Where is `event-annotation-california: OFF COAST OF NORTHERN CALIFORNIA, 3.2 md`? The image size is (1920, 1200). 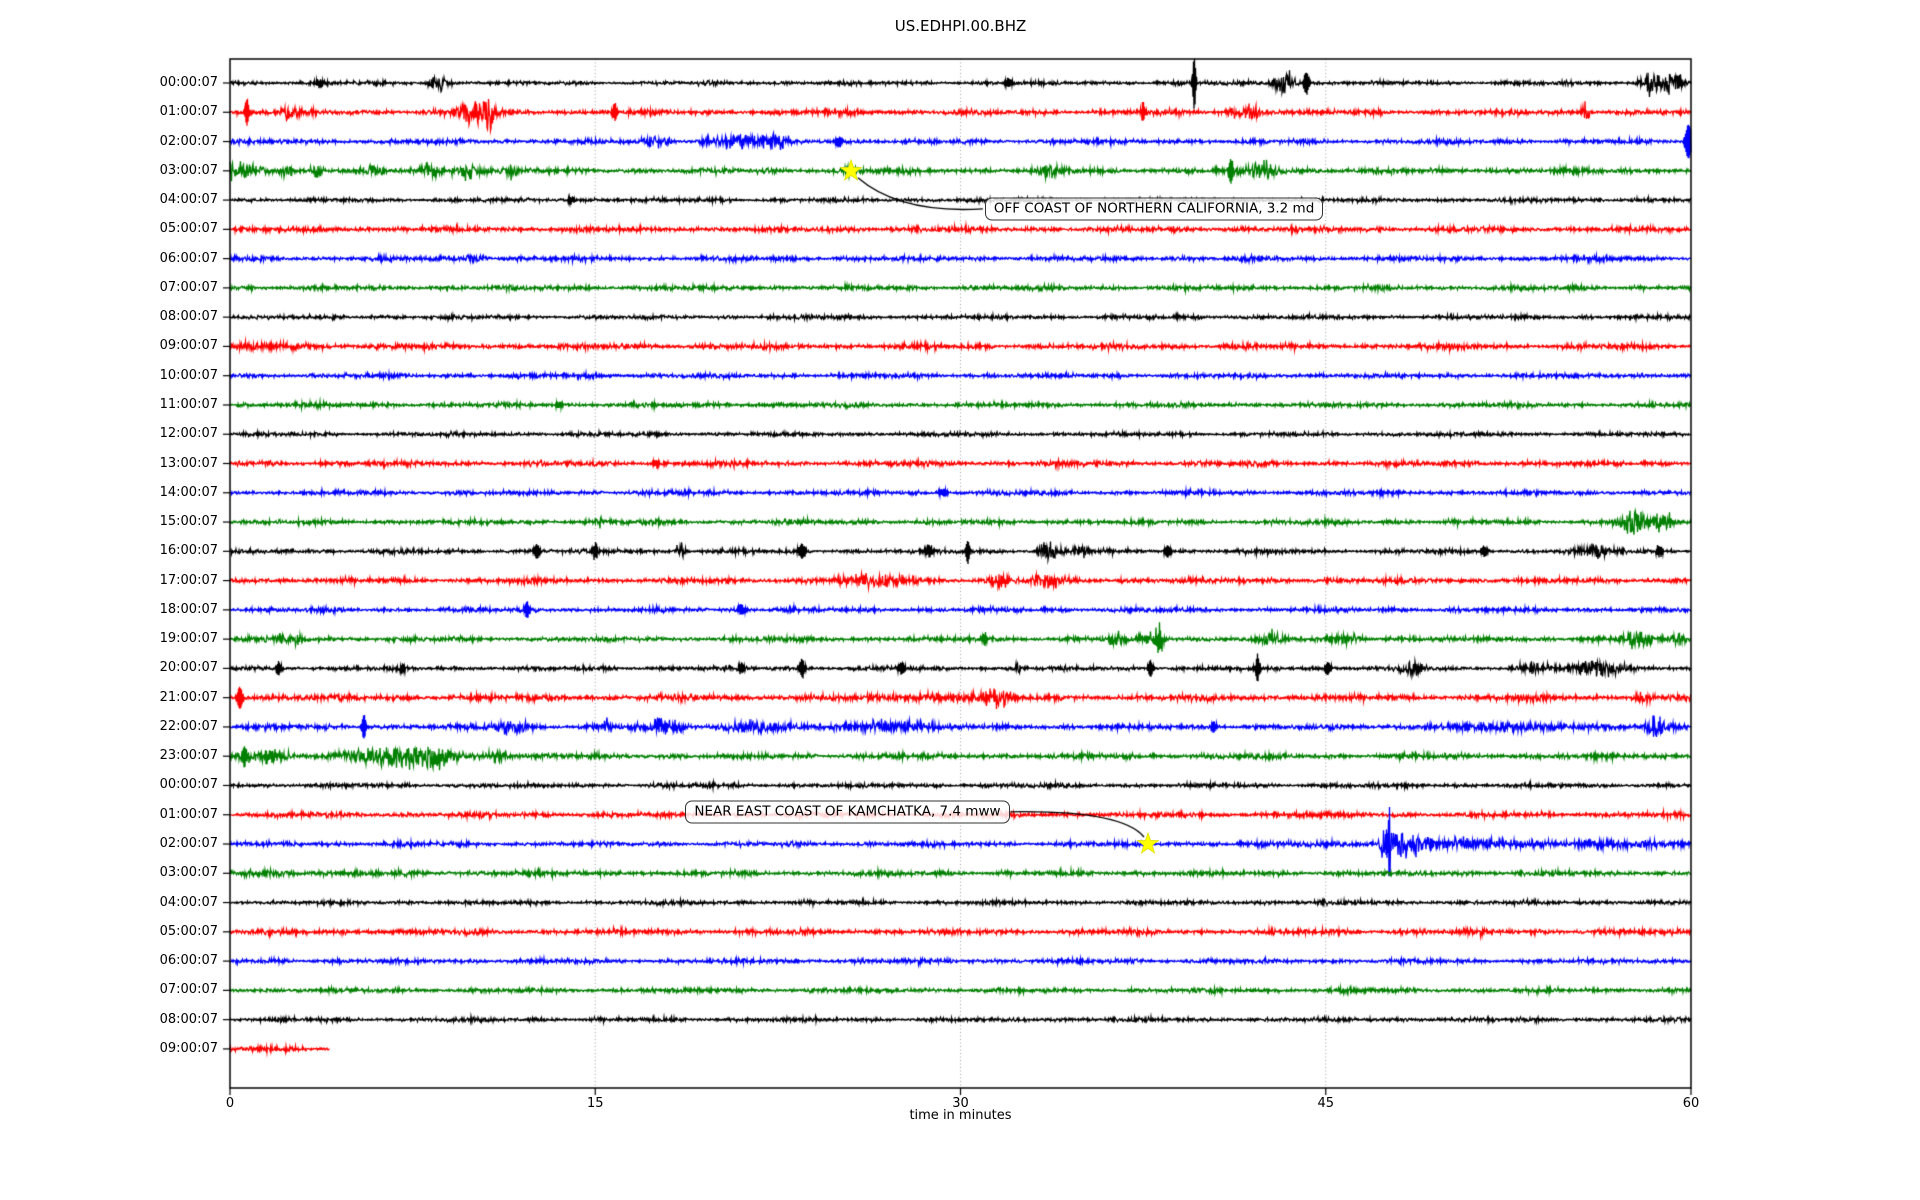 event-annotation-california: OFF COAST OF NORTHERN CALIFORNIA, 3.2 md is located at coordinates (1154, 209).